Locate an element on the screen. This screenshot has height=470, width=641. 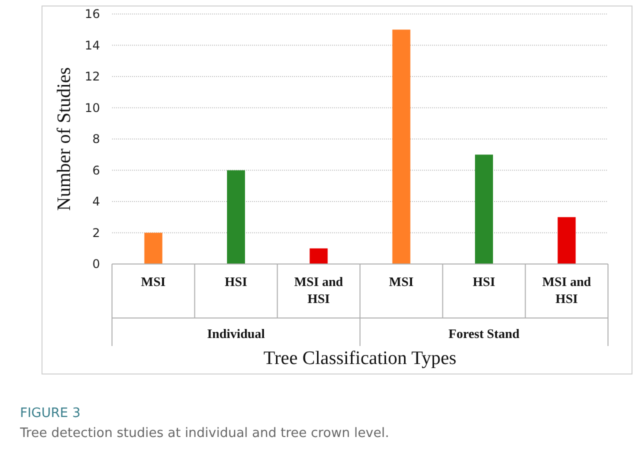
y-tick-label: 6 is located at coordinates (96, 170).